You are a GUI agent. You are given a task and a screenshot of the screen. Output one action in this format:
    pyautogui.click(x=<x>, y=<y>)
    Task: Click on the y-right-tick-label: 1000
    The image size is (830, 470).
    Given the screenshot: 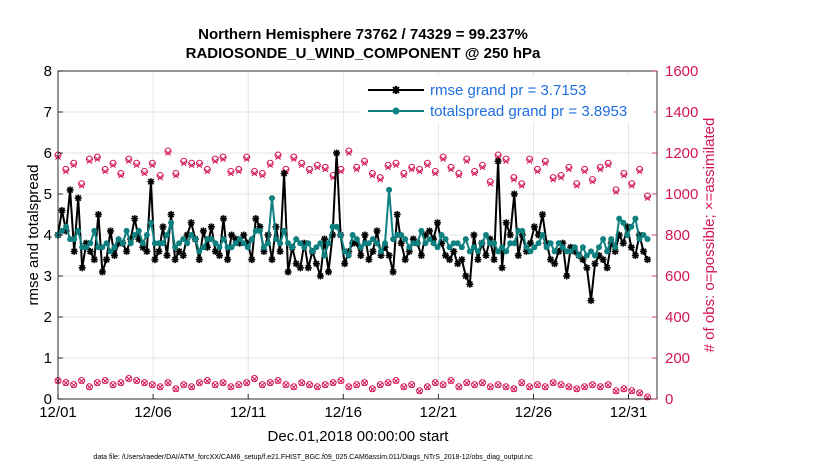 What is the action you would take?
    pyautogui.click(x=681, y=194)
    